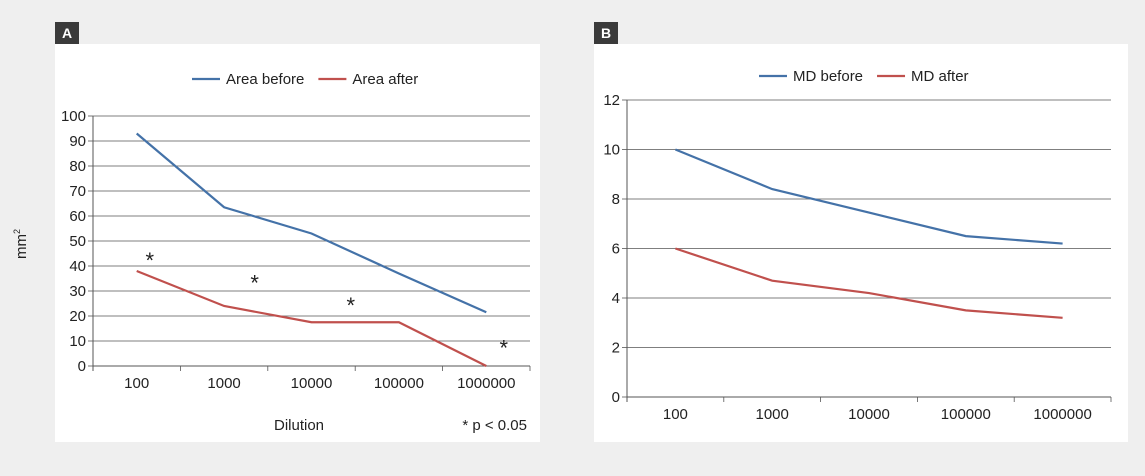  I want to click on chart-a-y-tick-label: 40, so click(77, 266).